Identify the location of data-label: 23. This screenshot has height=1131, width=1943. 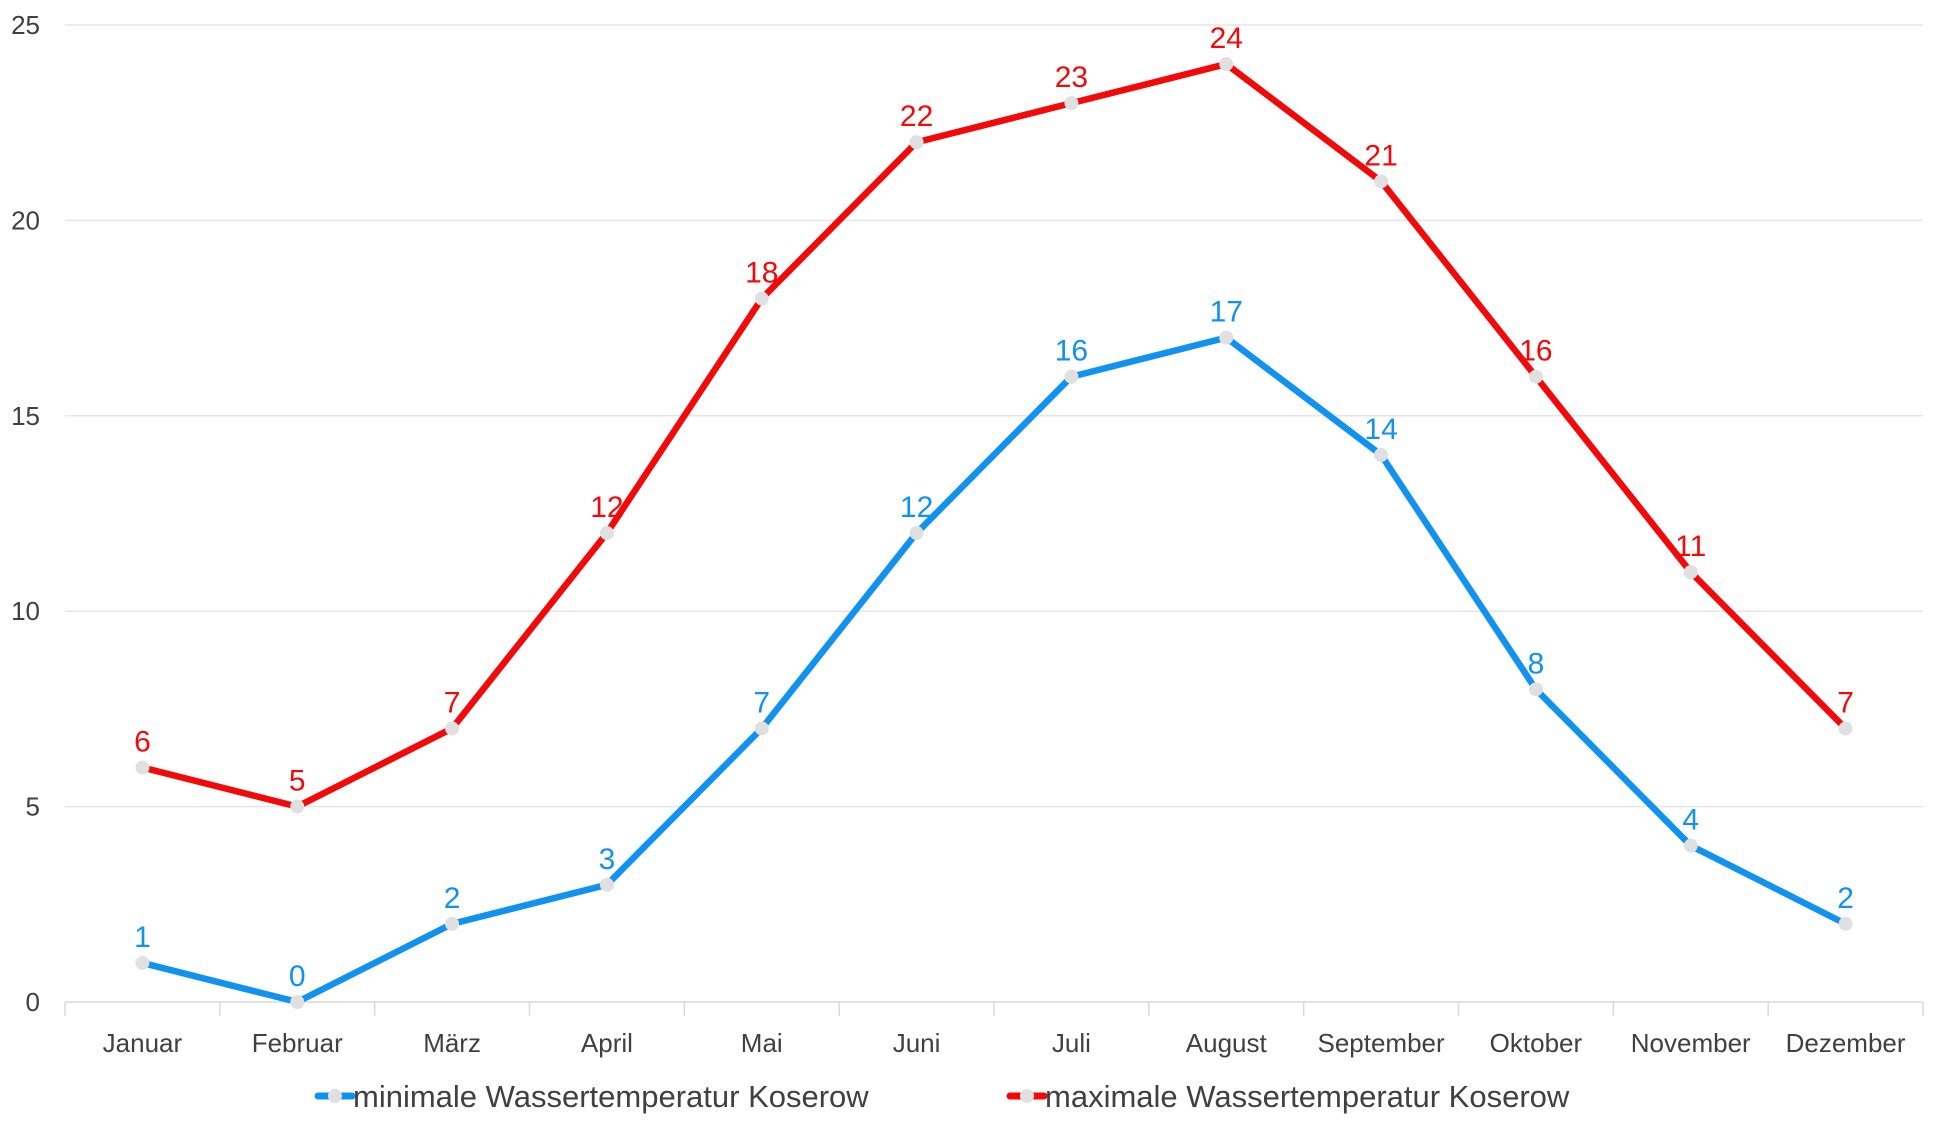
(1071, 77).